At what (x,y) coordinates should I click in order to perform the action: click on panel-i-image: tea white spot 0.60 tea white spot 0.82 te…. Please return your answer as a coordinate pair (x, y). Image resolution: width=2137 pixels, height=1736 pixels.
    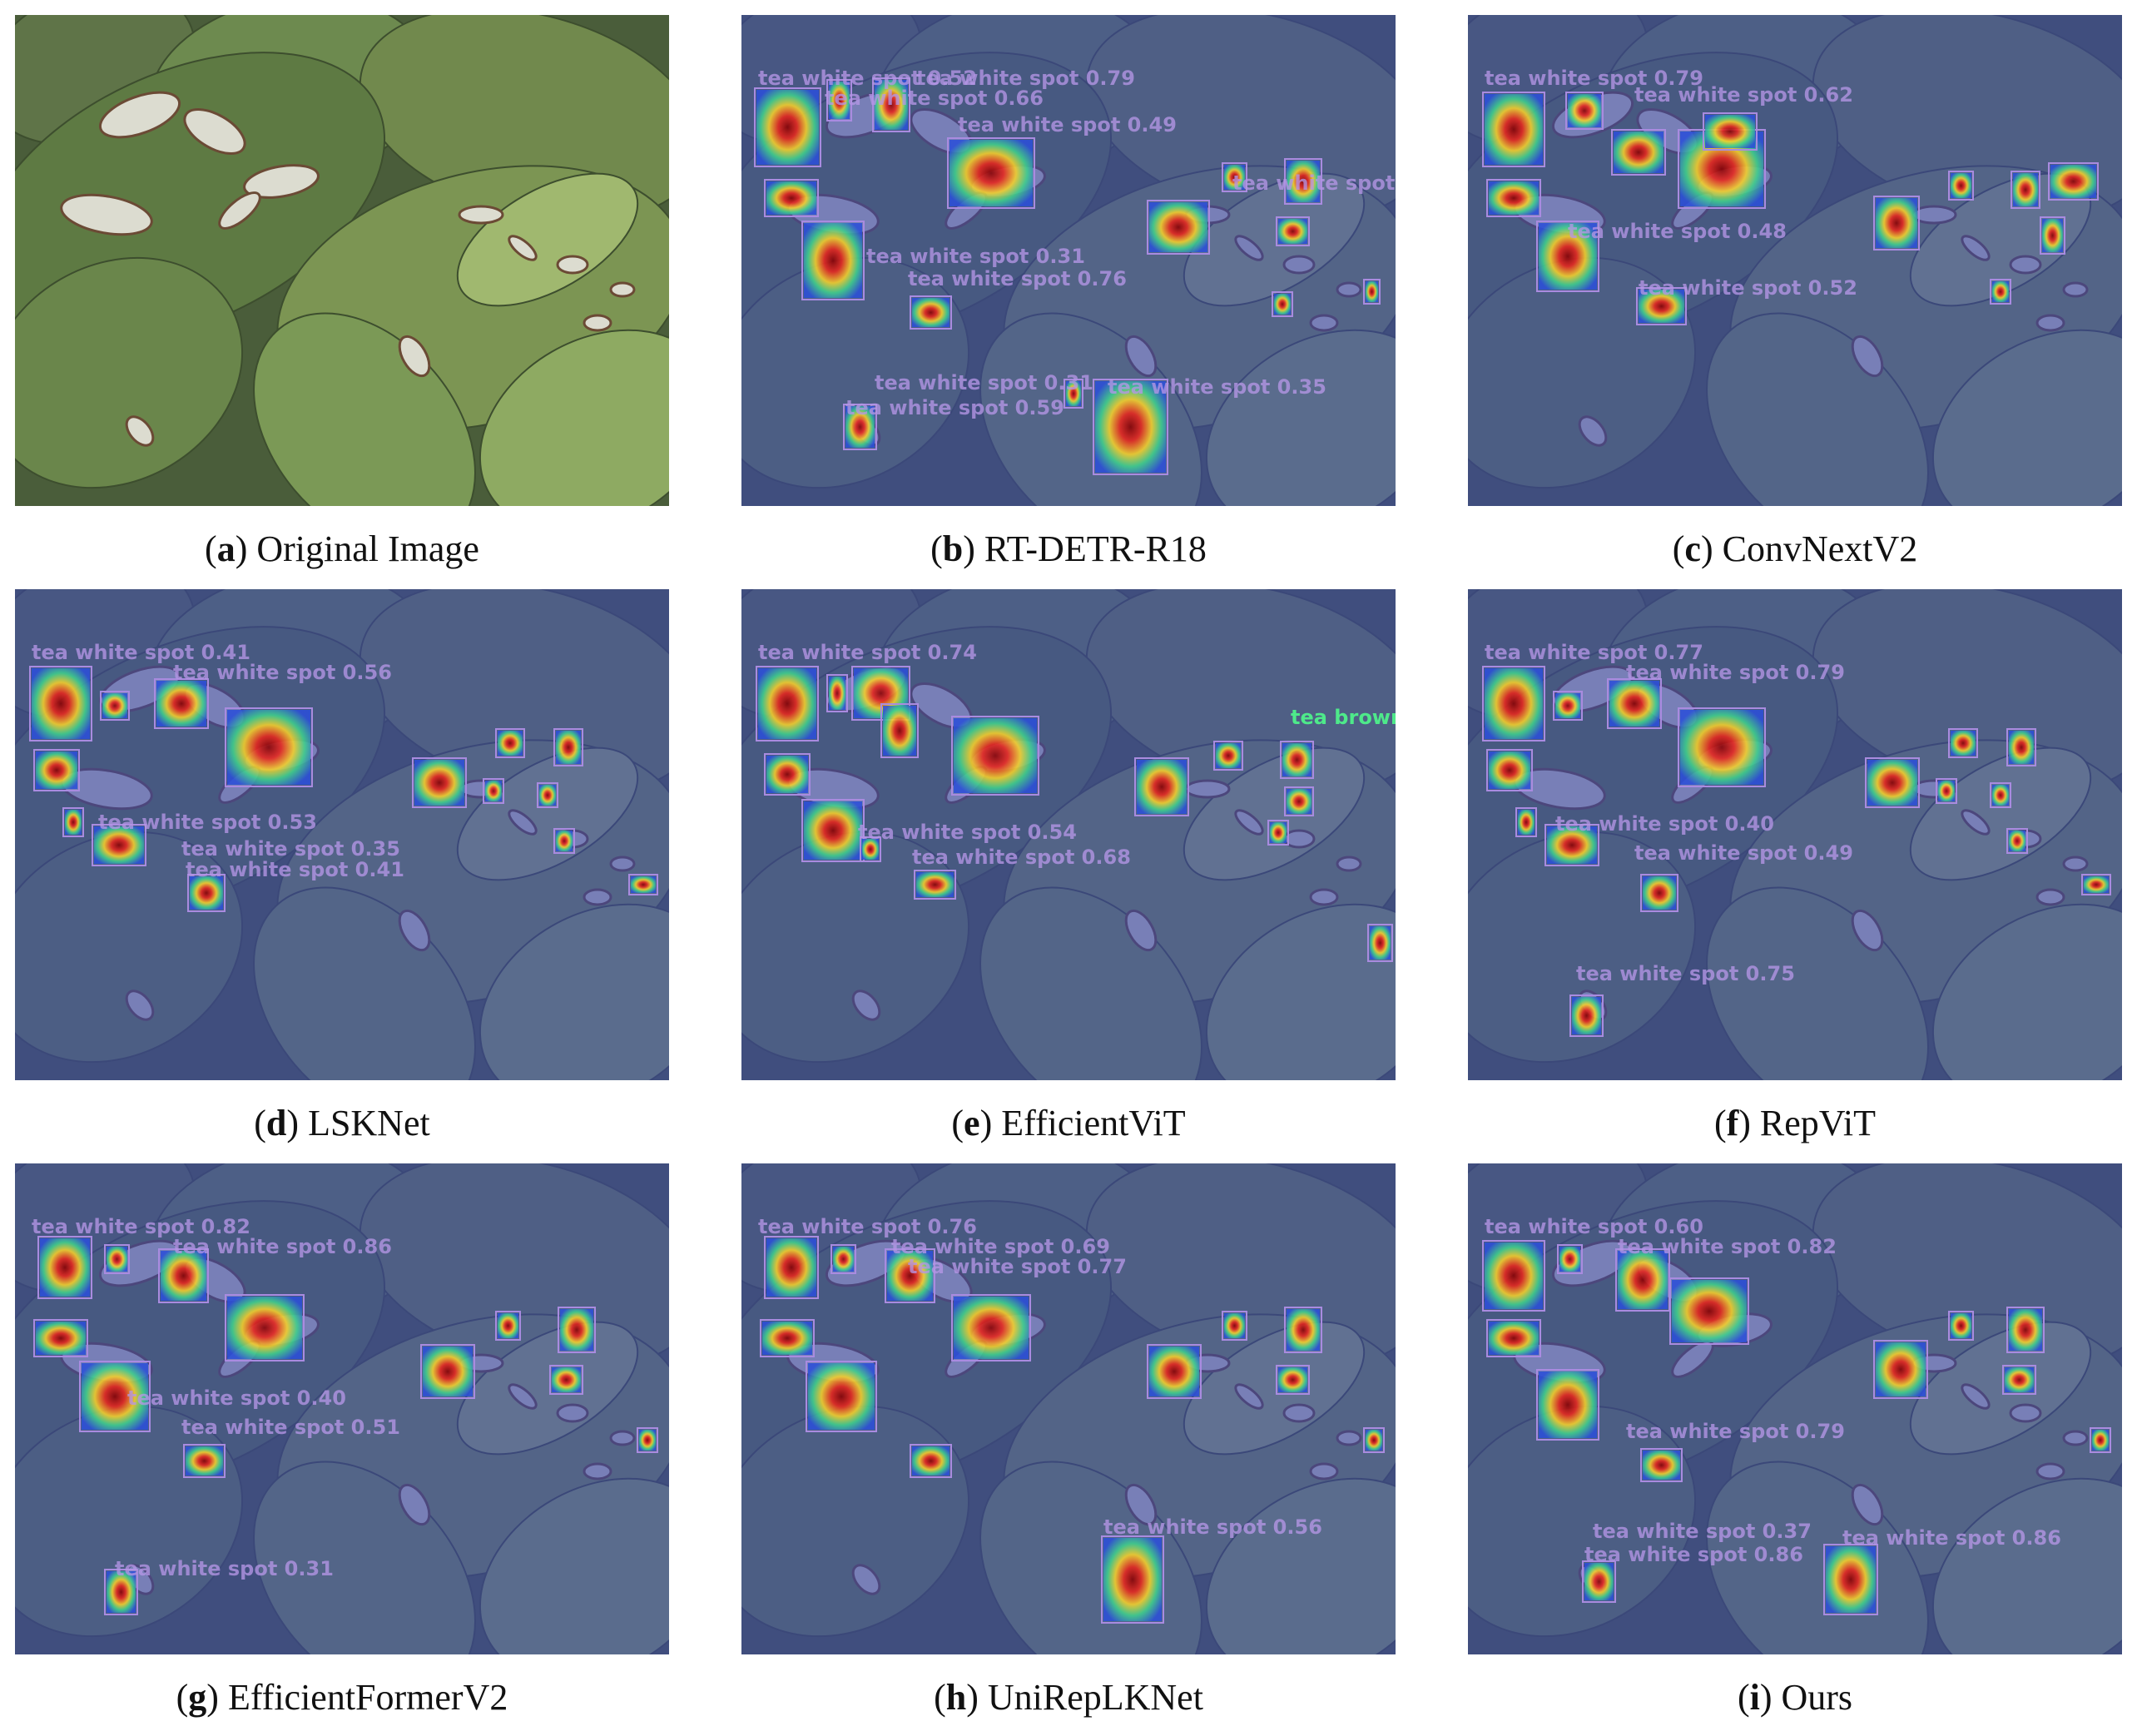
    Looking at the image, I should click on (1795, 1409).